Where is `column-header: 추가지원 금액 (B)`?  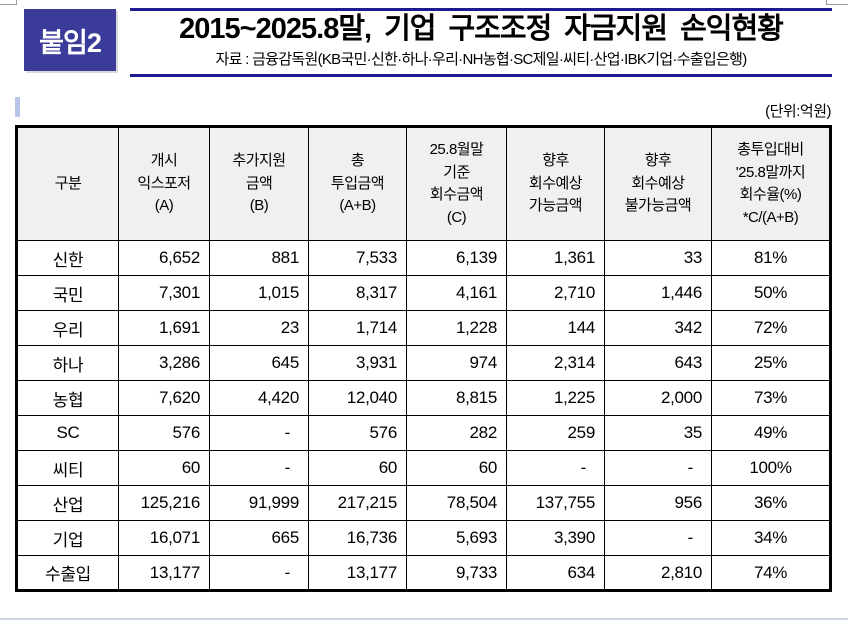 column-header: 추가지원 금액 (B) is located at coordinates (259, 183).